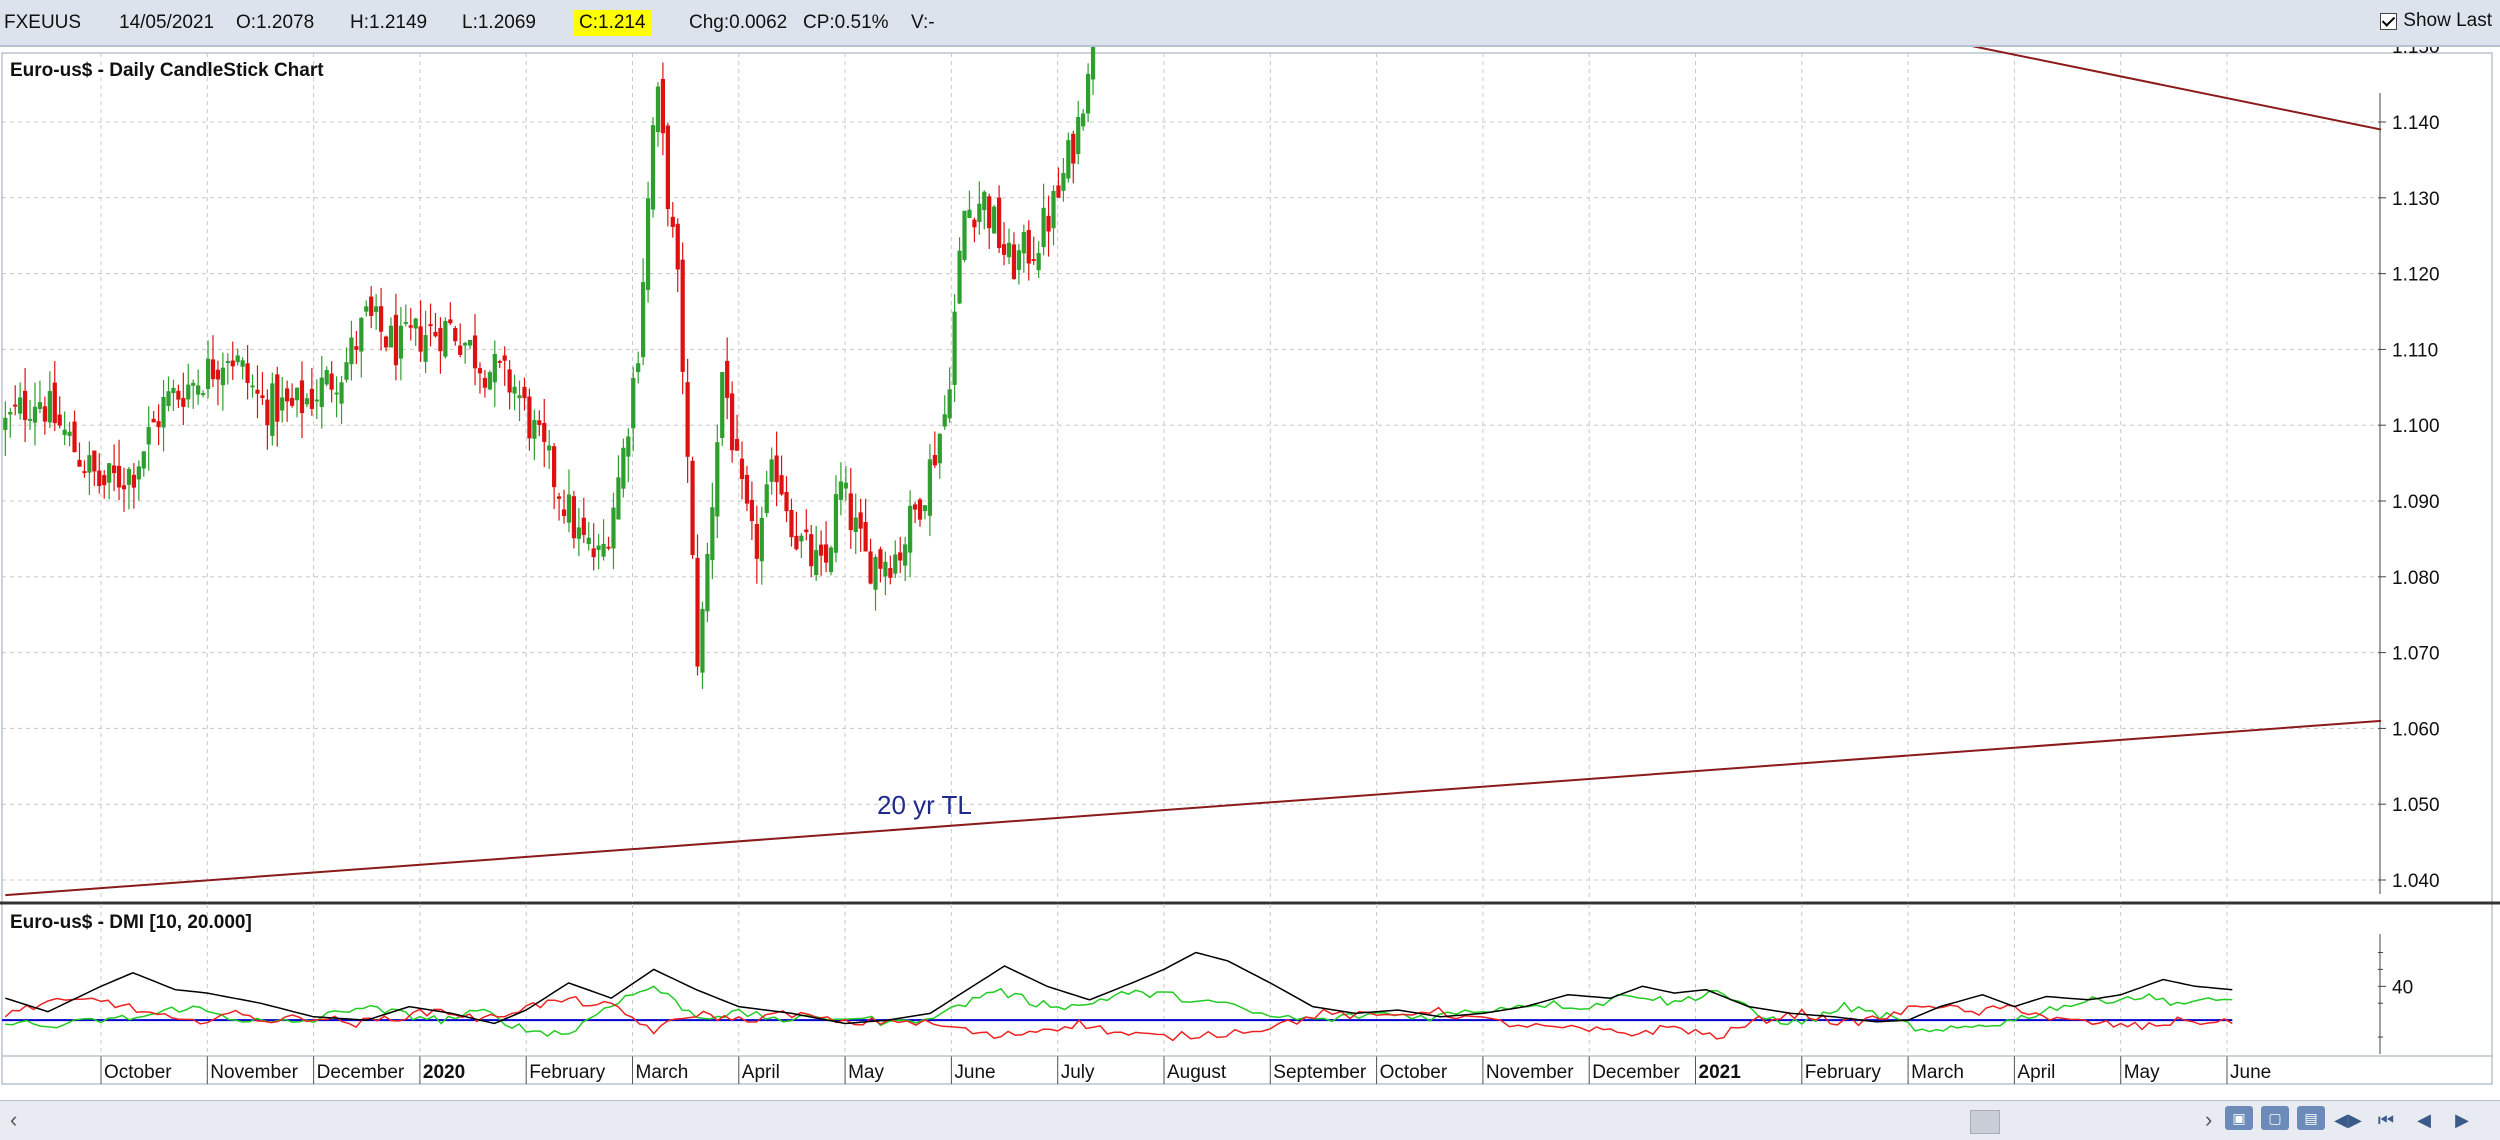 This screenshot has height=1140, width=2500. Describe the element at coordinates (1985, 1122) in the screenshot. I see `scroll-thumb` at that location.